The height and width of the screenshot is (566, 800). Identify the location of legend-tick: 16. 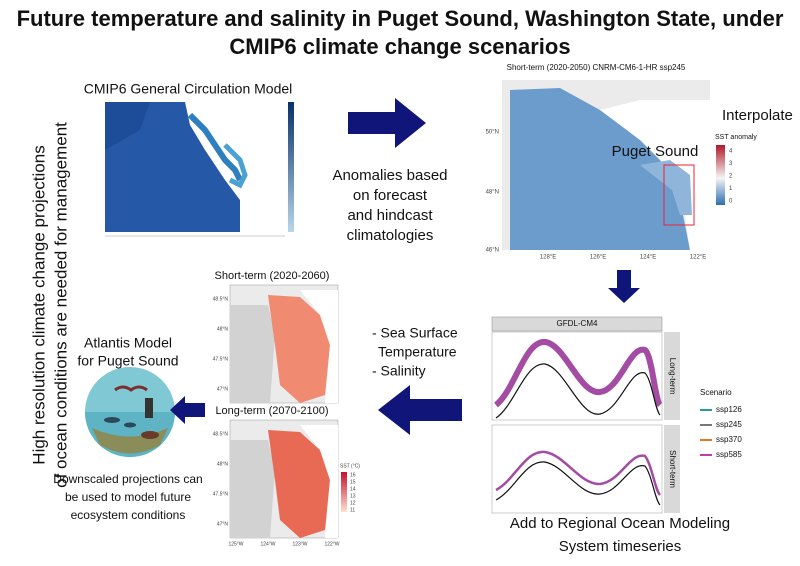
(353, 475).